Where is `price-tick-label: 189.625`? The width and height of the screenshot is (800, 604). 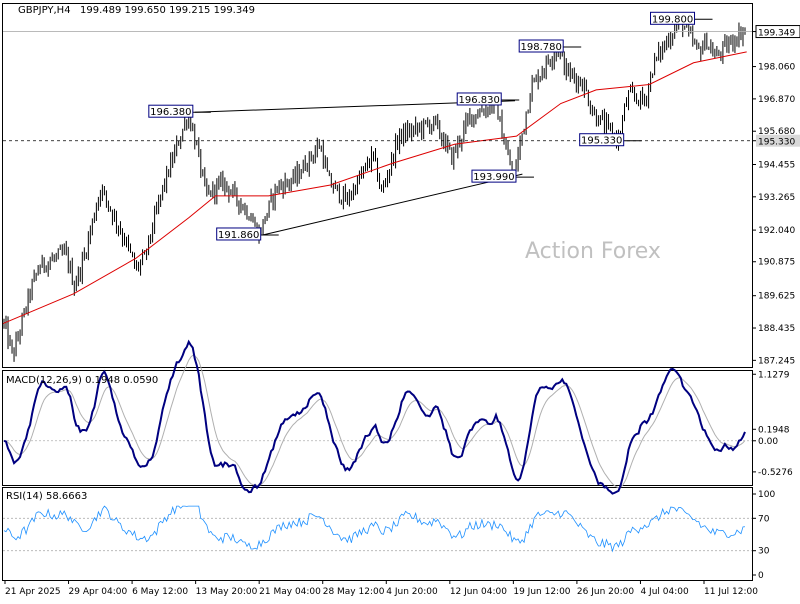 price-tick-label: 189.625 is located at coordinates (776, 297).